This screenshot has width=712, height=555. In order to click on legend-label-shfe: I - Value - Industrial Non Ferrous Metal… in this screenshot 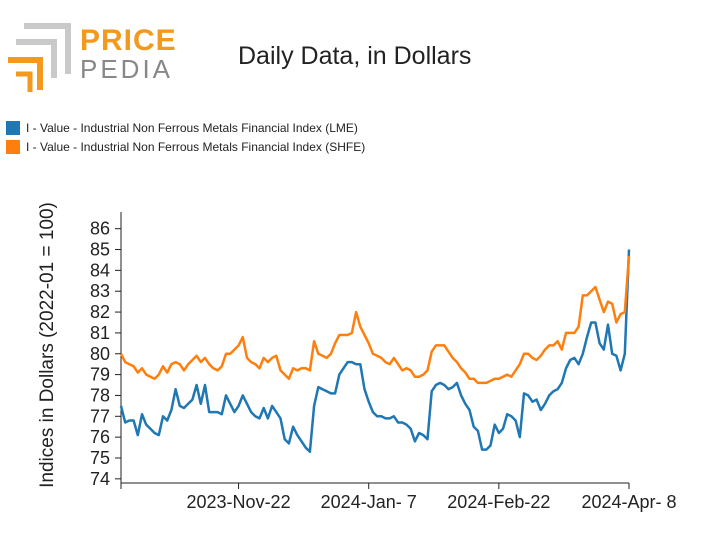, I will do `click(196, 146)`.